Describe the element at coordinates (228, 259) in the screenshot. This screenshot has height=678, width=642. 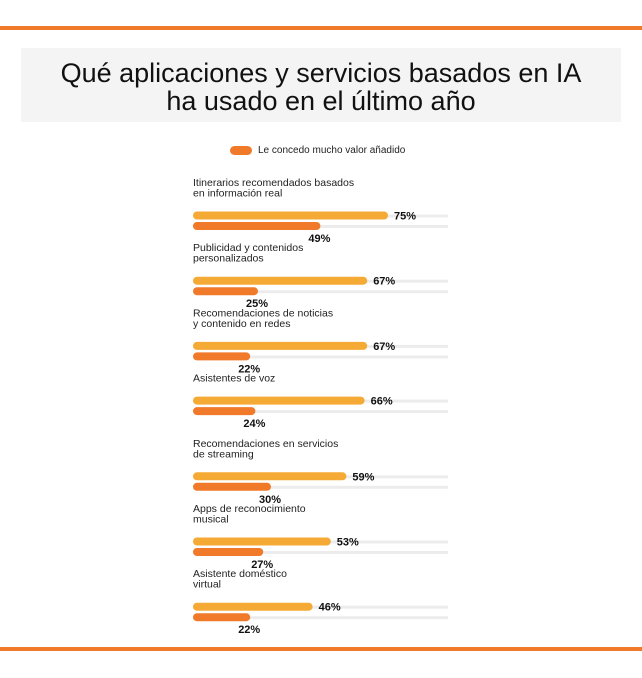
I see `category-label: personalizados` at that location.